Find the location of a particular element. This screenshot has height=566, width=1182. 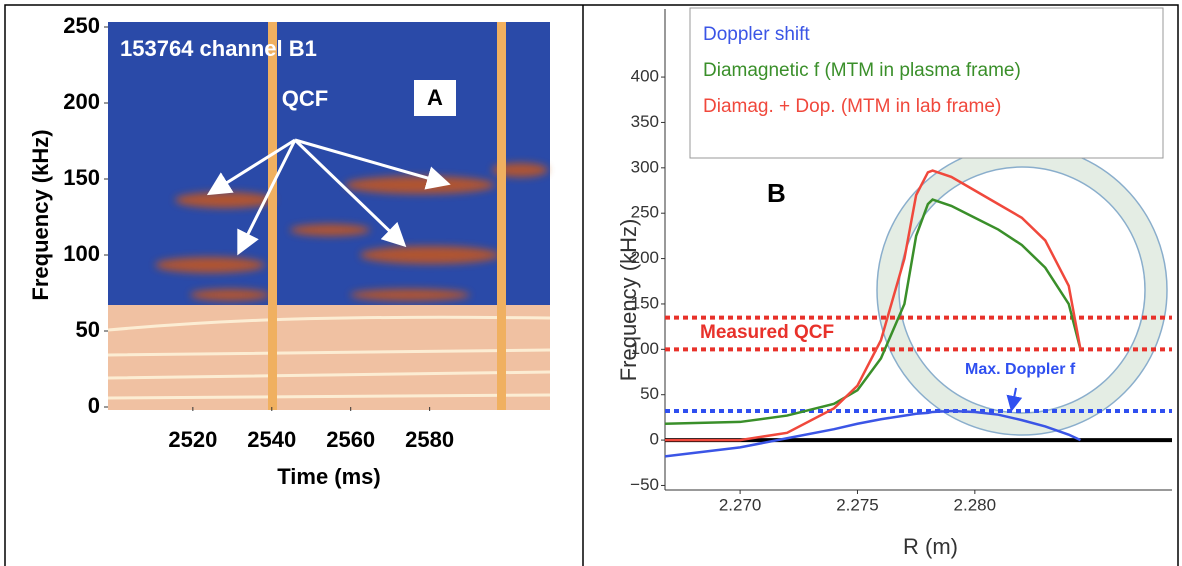

x-tick-label: 2580 is located at coordinates (429, 439).